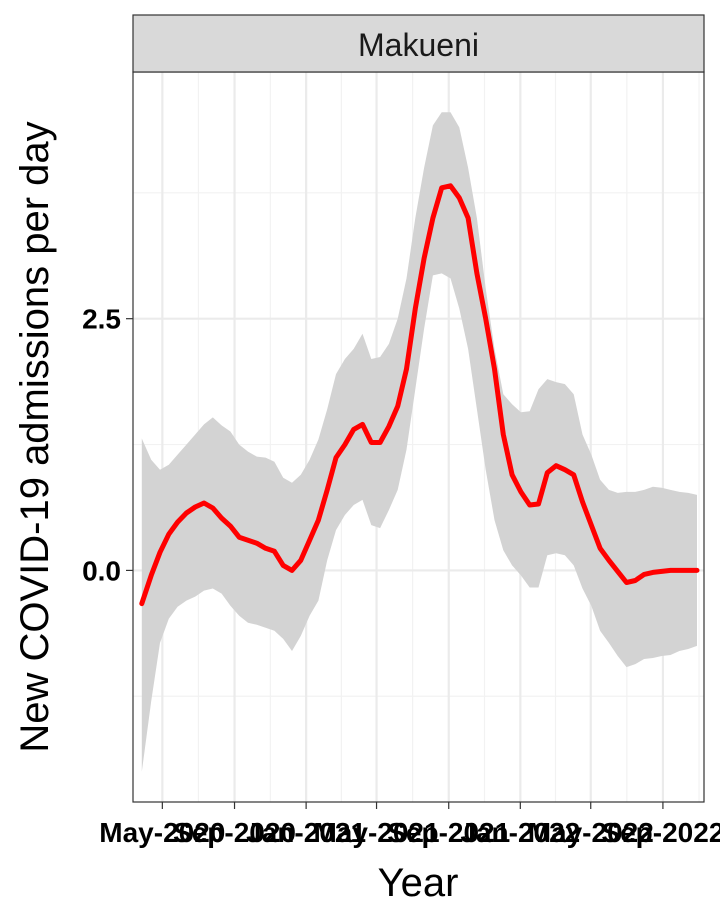 The height and width of the screenshot is (921, 720). I want to click on x-tick-label: May-2020, so click(162, 832).